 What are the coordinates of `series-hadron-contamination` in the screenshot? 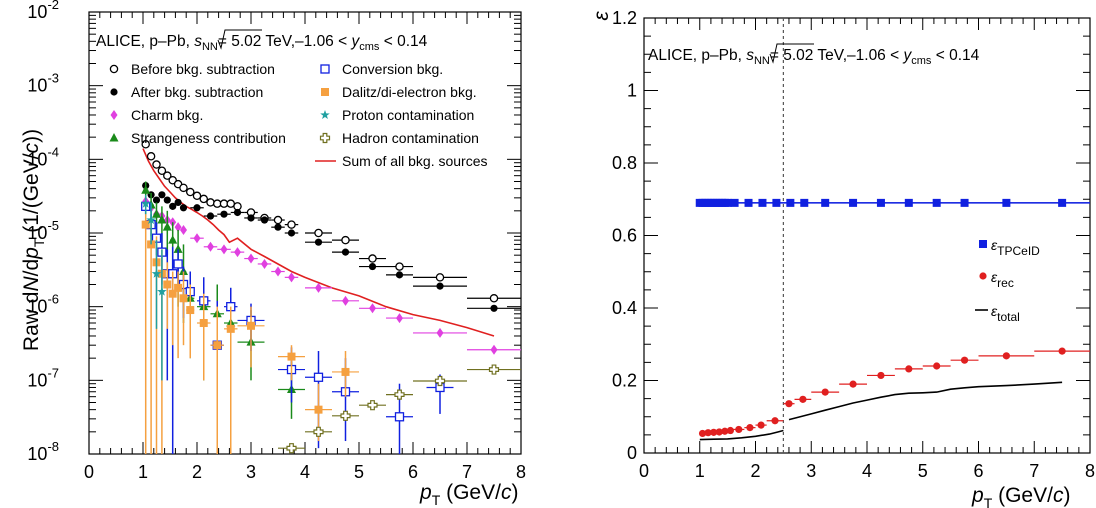 It's located at (399, 409).